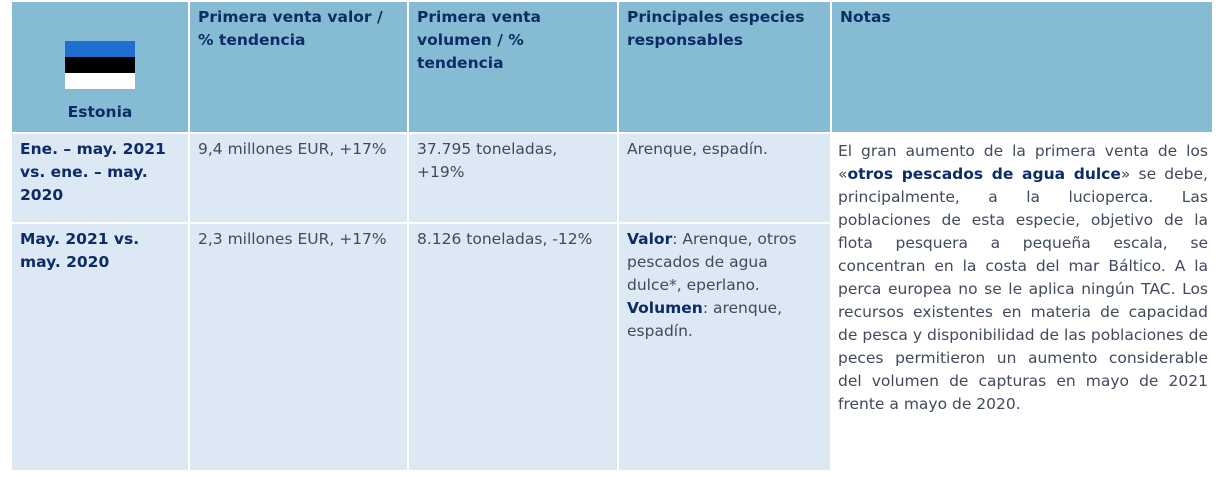 The image size is (1221, 477). Describe the element at coordinates (100, 112) in the screenshot. I see `header-text: Estonia` at that location.